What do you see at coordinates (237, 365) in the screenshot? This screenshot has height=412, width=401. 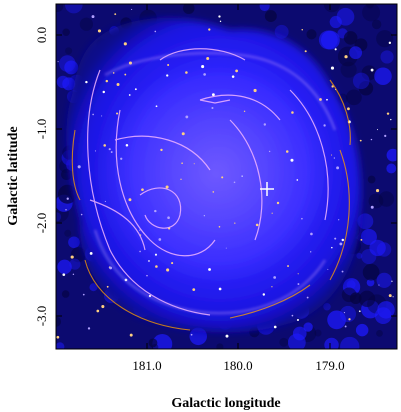 I see `x-tick-label: 180.0` at bounding box center [237, 365].